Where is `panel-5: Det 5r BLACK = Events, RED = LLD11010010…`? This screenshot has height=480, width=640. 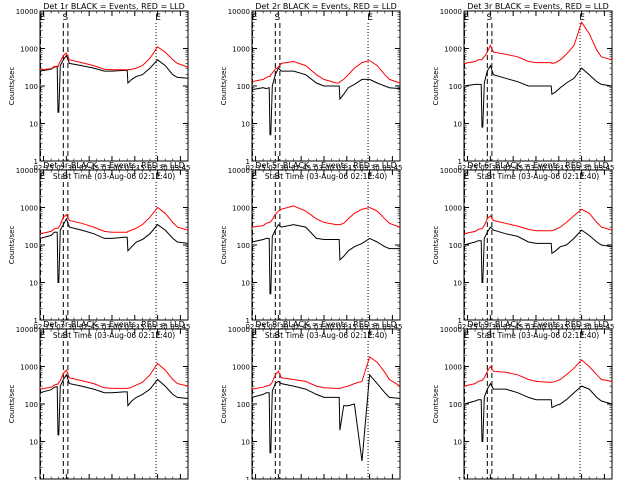
panel-5: Det 5r BLACK = Events, RED = LLD11010010… is located at coordinates (311, 250).